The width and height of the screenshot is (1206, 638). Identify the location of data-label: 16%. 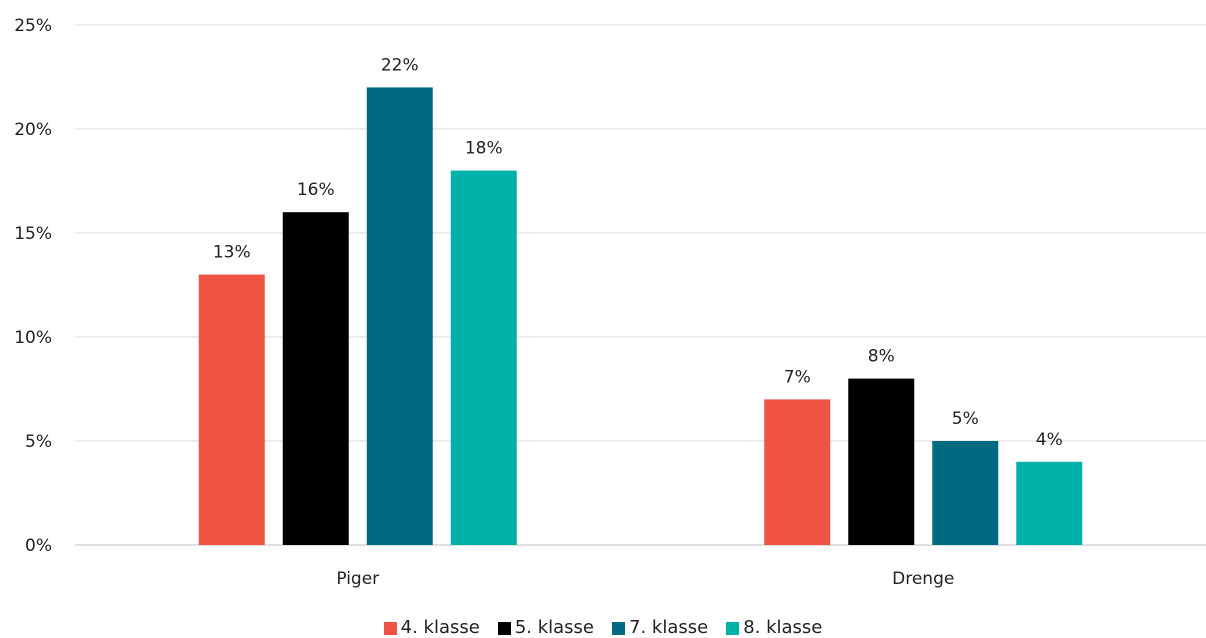
(316, 190).